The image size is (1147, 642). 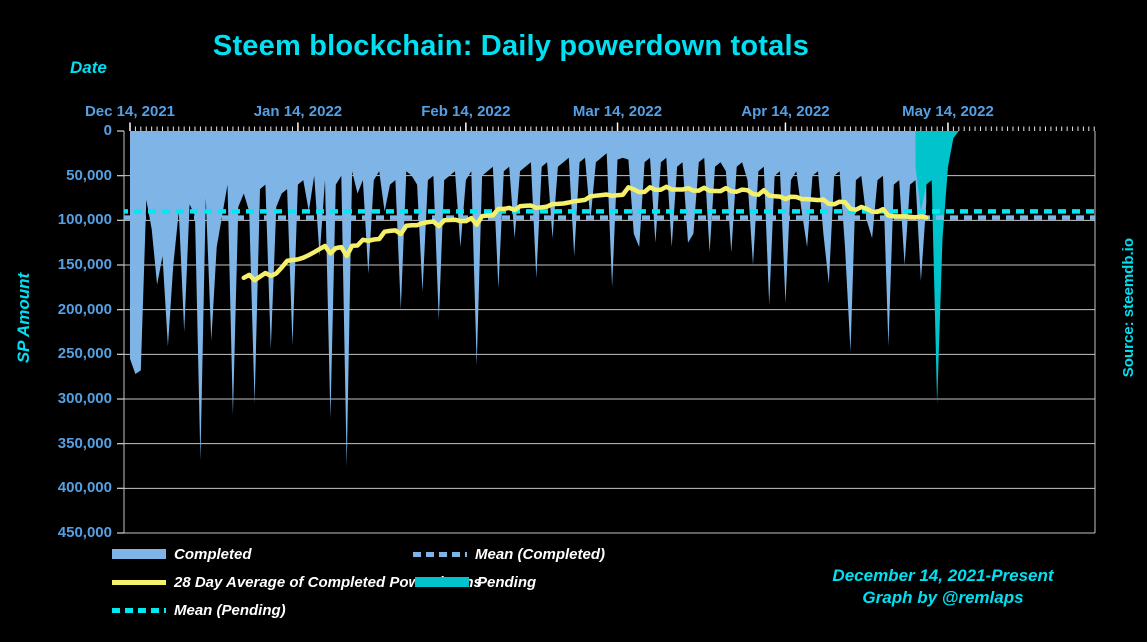 What do you see at coordinates (937, 268) in the screenshot?
I see `pending-area` at bounding box center [937, 268].